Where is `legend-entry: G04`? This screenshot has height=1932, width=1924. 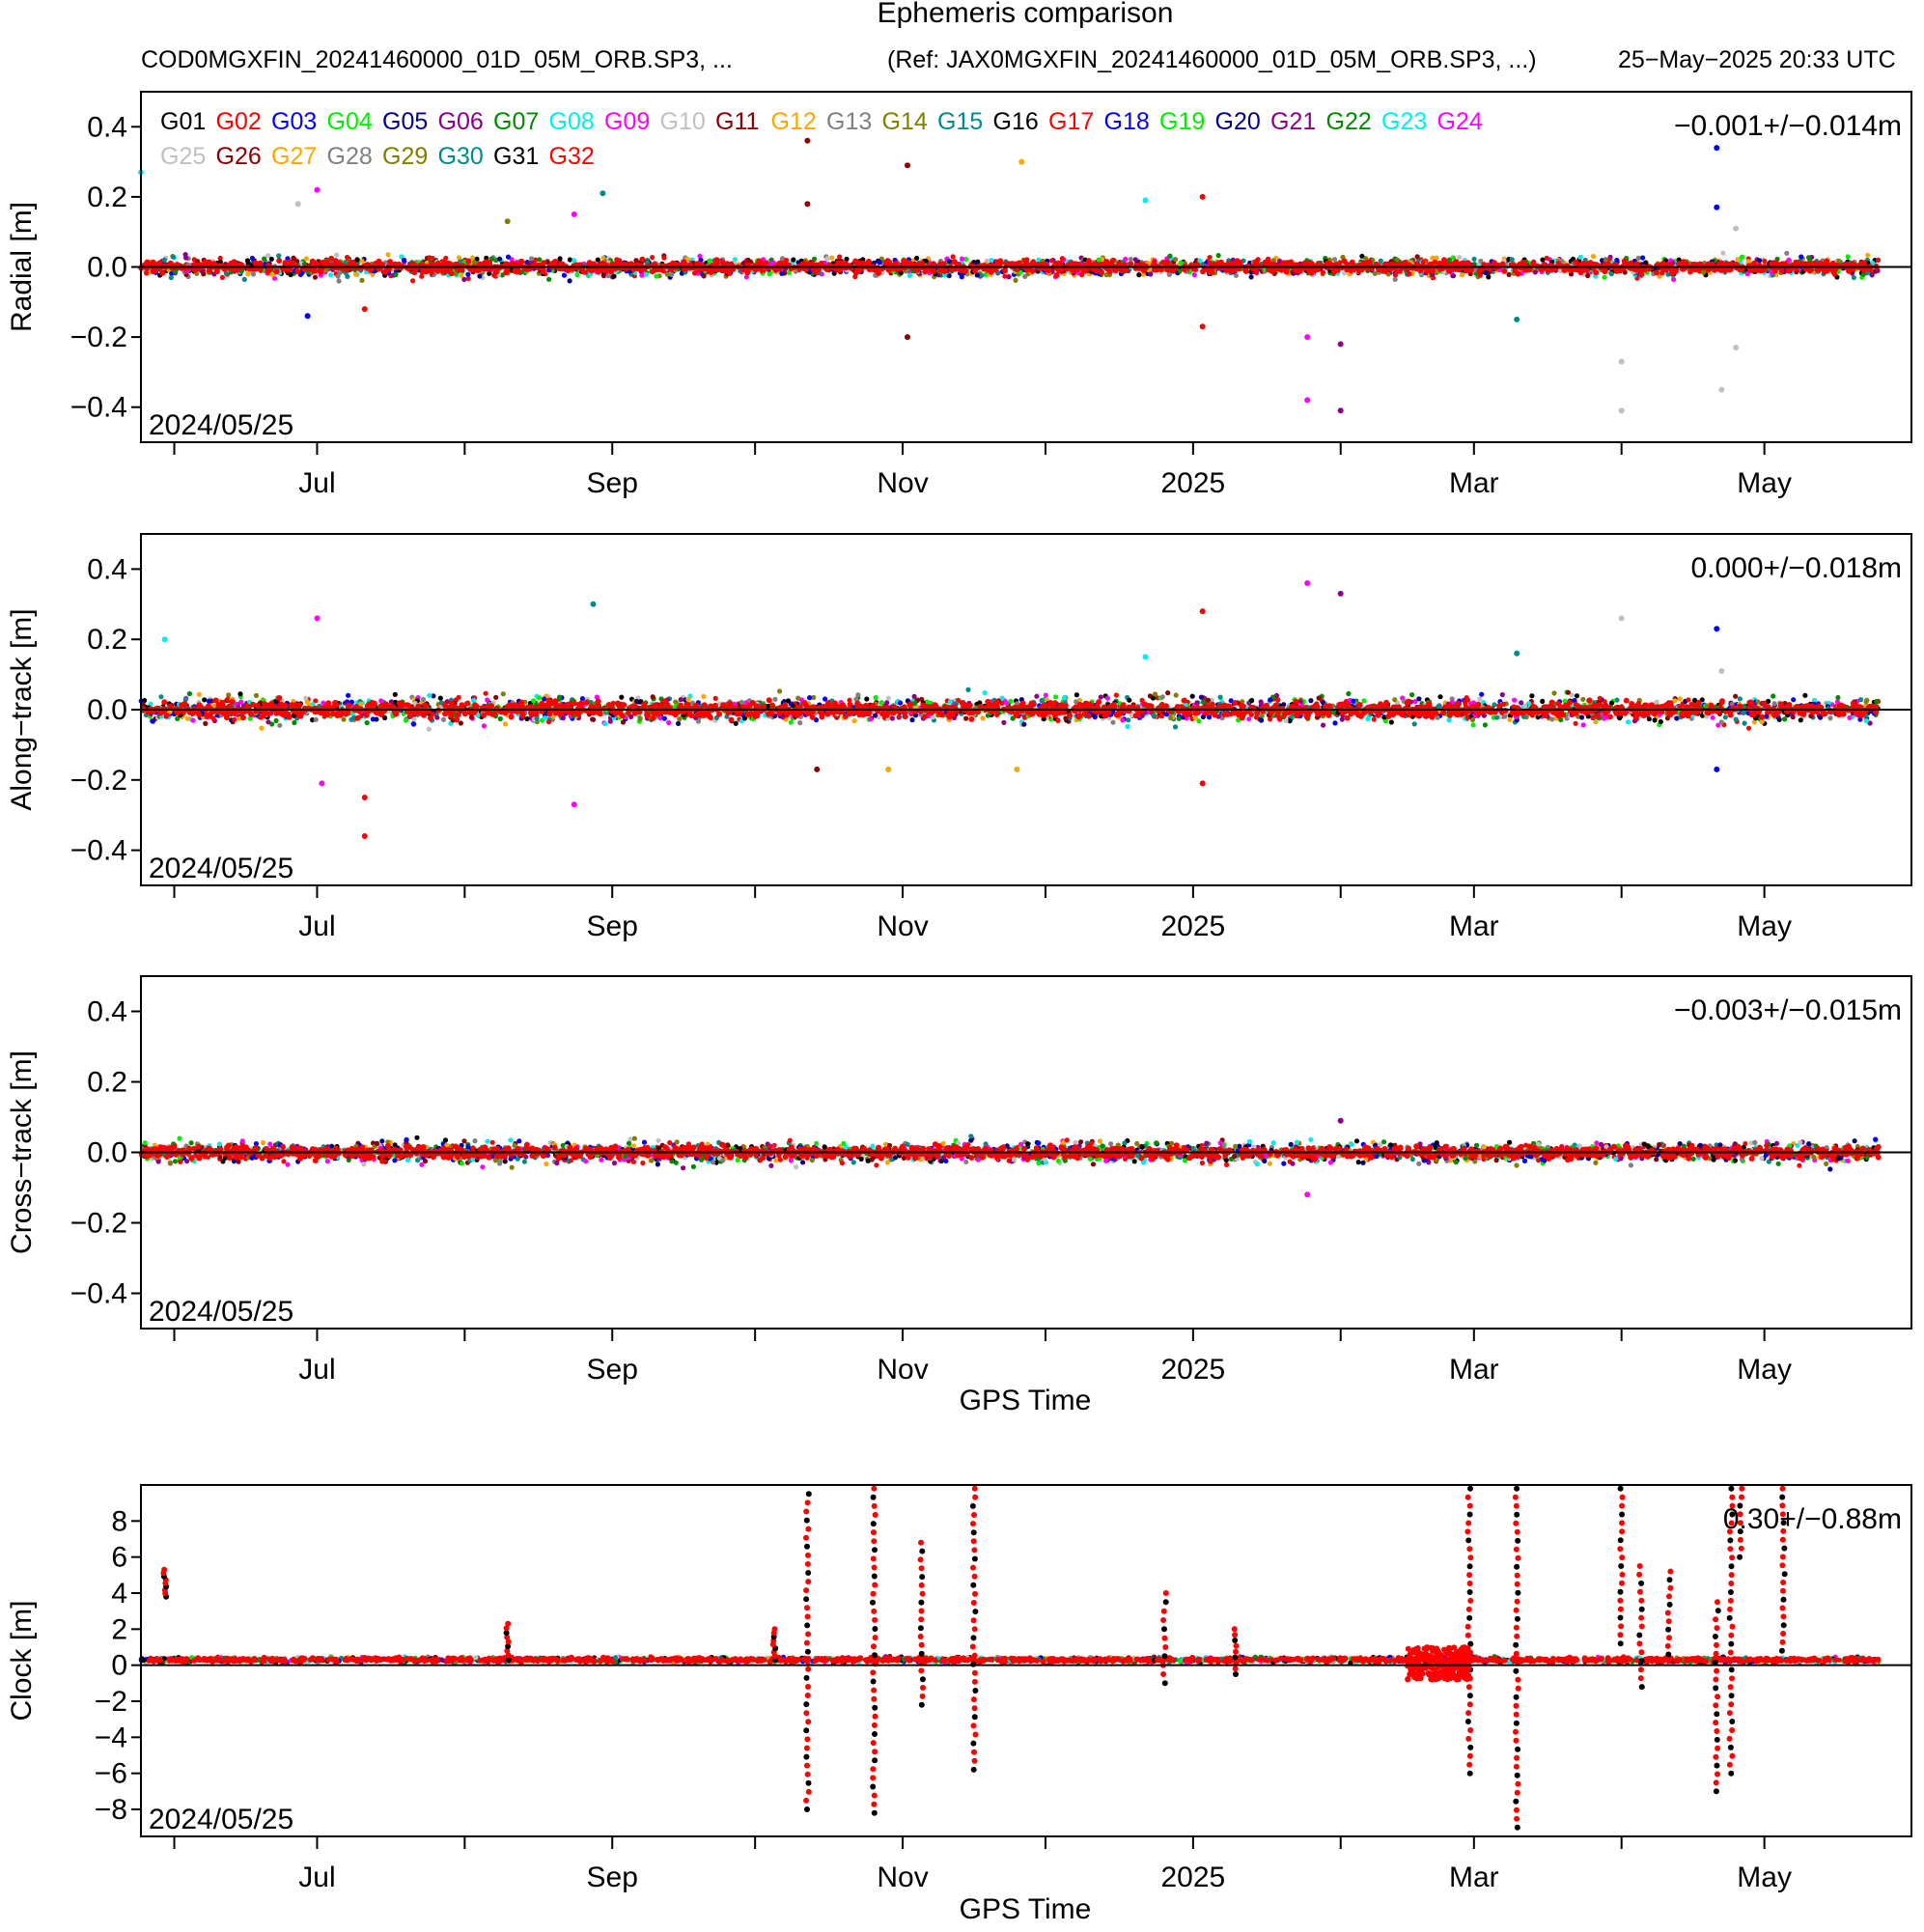
legend-entry: G04 is located at coordinates (350, 122).